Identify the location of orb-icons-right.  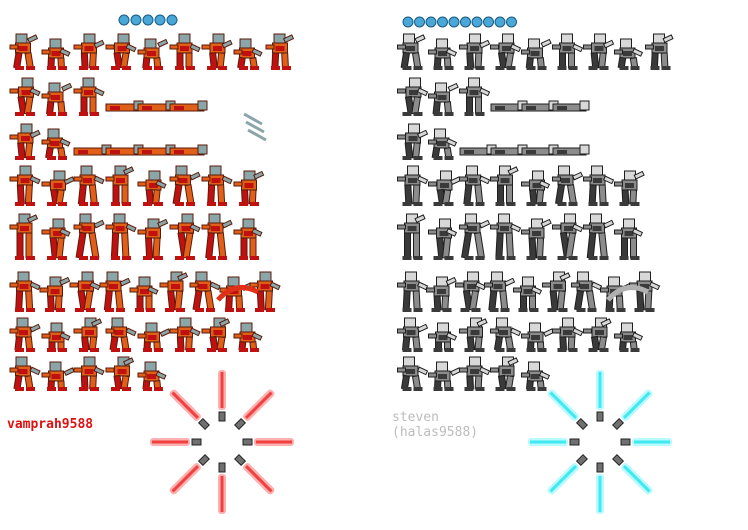
(459, 22).